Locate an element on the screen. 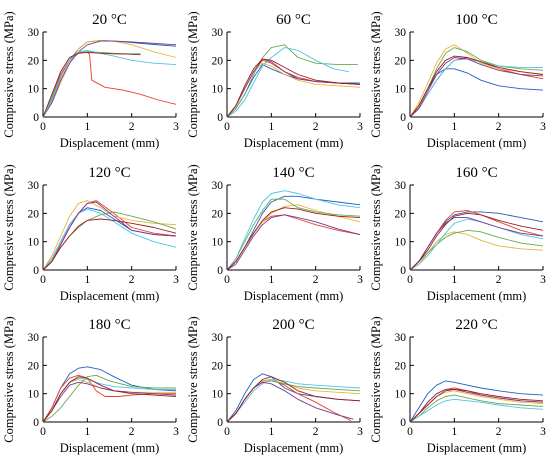 The width and height of the screenshot is (550, 463). panel-title: 60 °C is located at coordinates (293, 20).